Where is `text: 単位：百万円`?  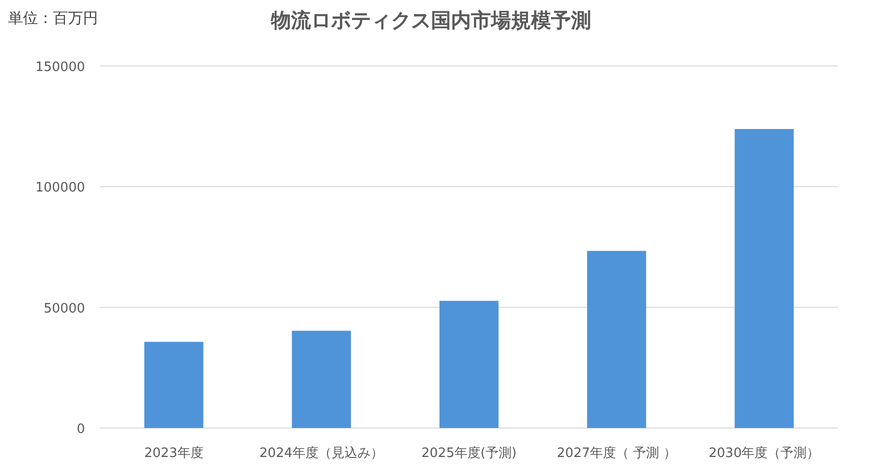 text: 単位：百万円 is located at coordinates (53, 18).